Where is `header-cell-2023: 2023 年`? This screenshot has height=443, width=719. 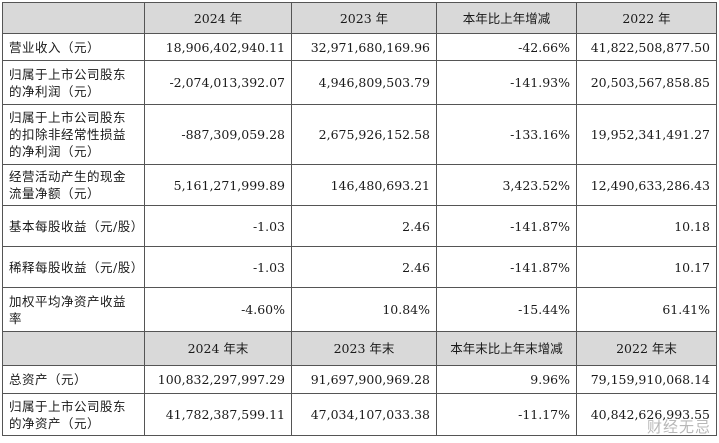 header-cell-2023: 2023 年 is located at coordinates (364, 18).